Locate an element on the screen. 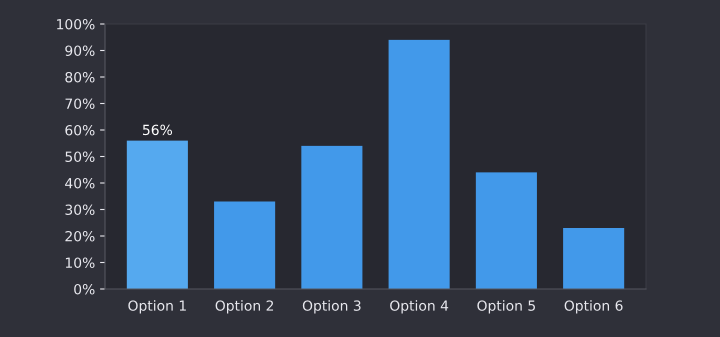 The image size is (720, 337). y-tick-label: 50% is located at coordinates (80, 156).